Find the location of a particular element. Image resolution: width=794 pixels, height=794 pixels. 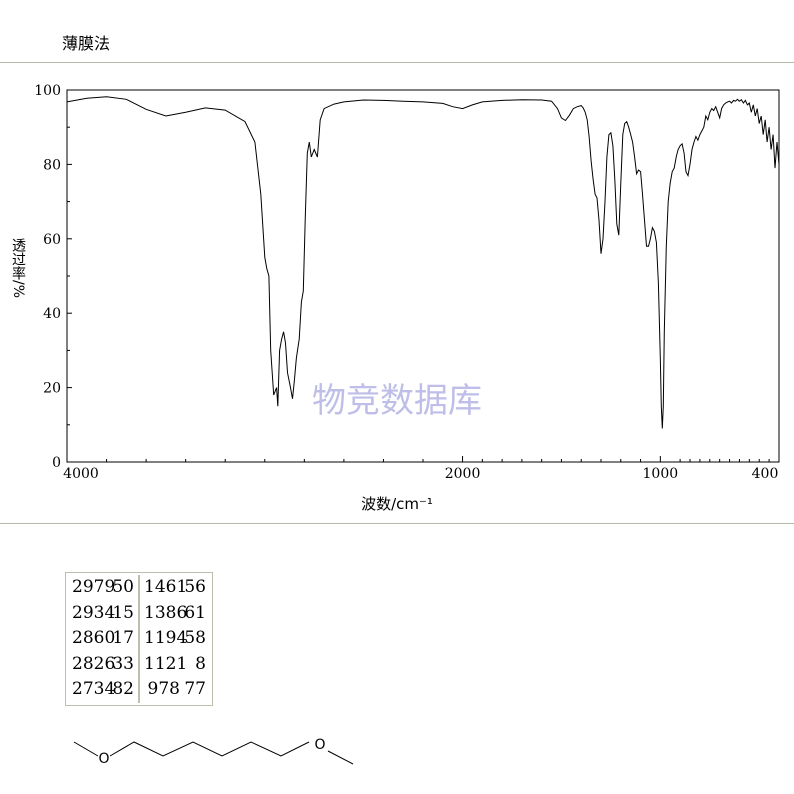

x-tick-label: 4000 is located at coordinates (81, 474).